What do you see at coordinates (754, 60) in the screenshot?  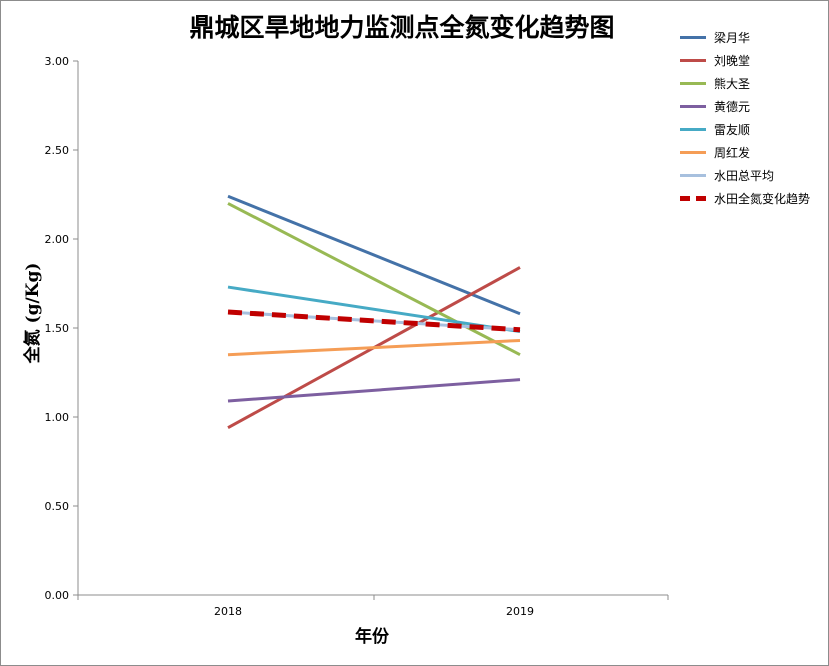 I see `legend-item: 刘晚堂` at bounding box center [754, 60].